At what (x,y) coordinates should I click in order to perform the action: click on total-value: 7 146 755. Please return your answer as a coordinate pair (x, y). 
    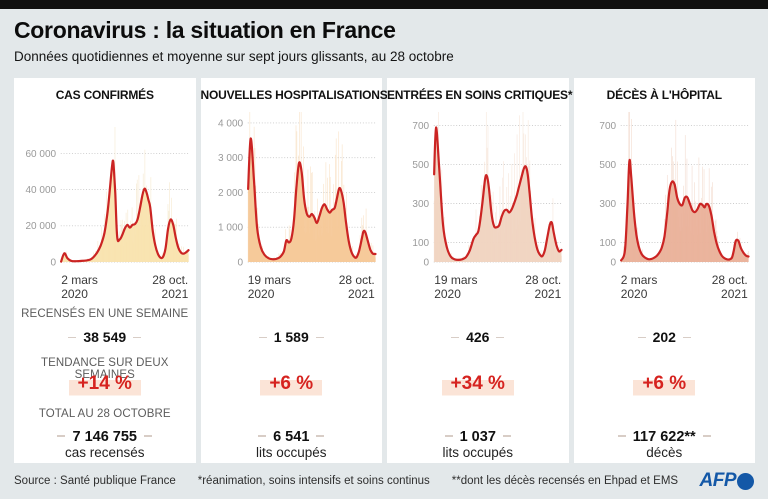
    Looking at the image, I should click on (105, 437).